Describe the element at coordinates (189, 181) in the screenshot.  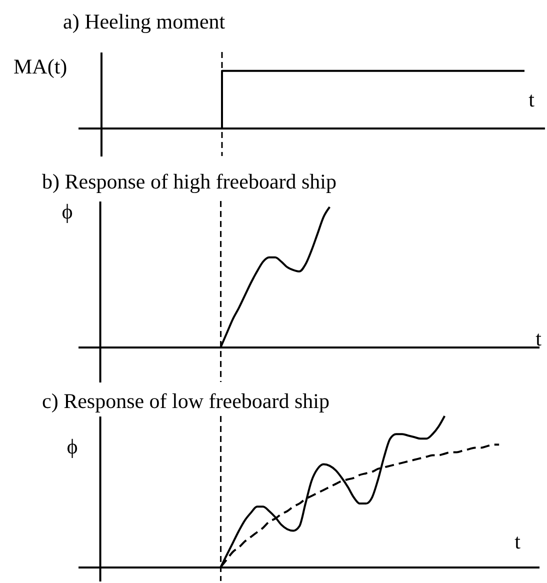
I see `chart-title: b) Response of high freeboard ship` at that location.